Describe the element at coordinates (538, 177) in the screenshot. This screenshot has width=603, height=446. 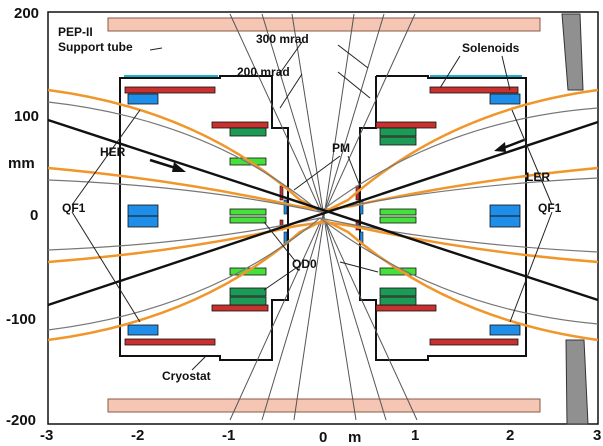
I see `label-ler: LER` at that location.